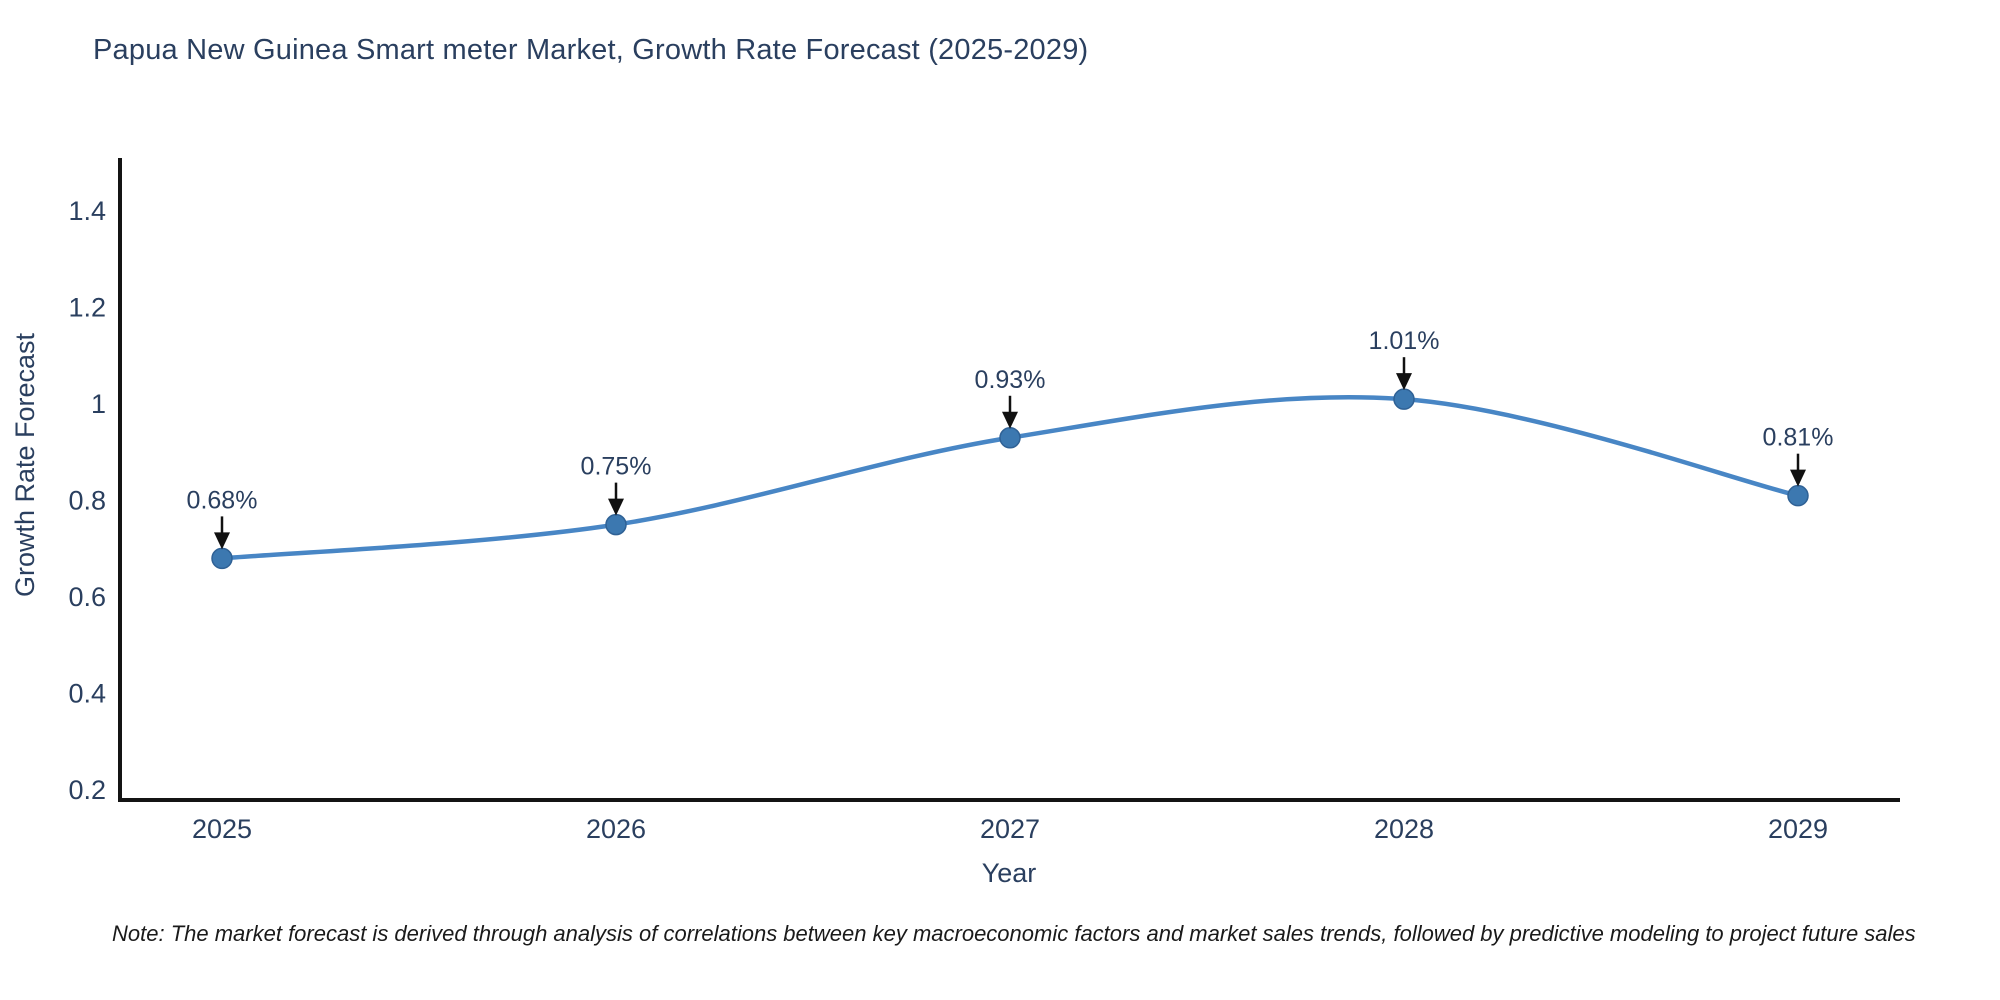 The height and width of the screenshot is (1000, 2000). What do you see at coordinates (616, 829) in the screenshot?
I see `x-tick-label: 2026` at bounding box center [616, 829].